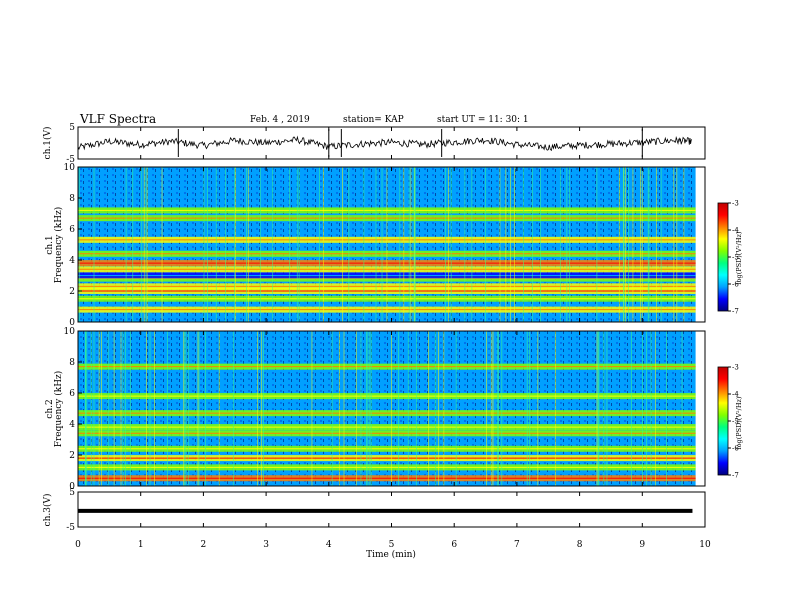 The image size is (792, 612). I want to click on waveform-trace, so click(385, 143).